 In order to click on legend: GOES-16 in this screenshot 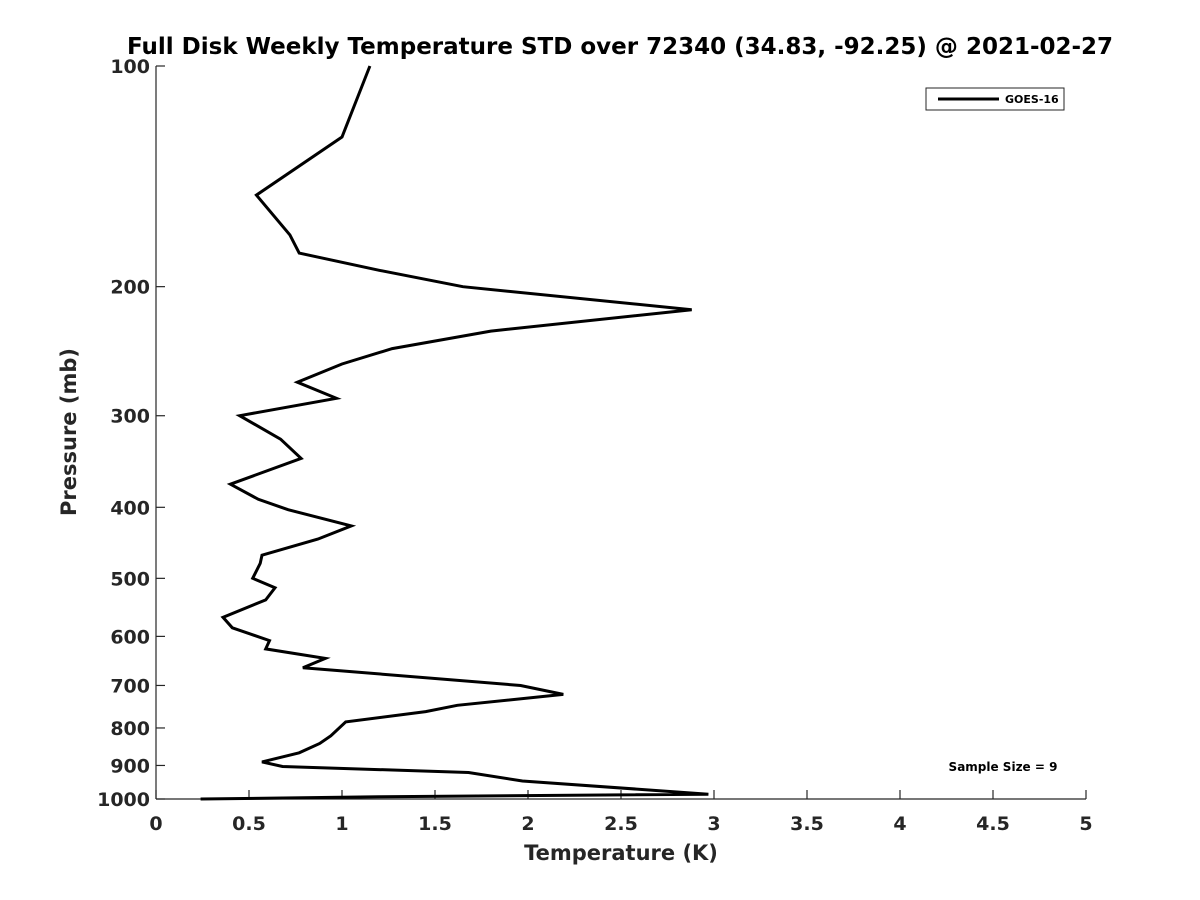, I will do `click(995, 99)`.